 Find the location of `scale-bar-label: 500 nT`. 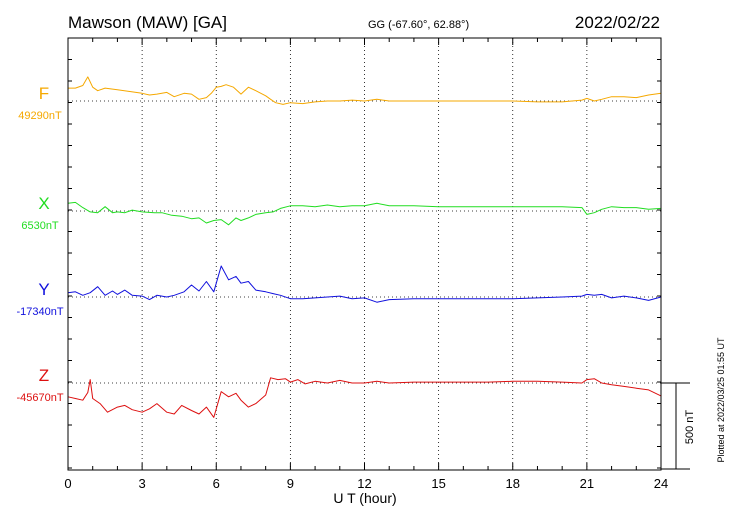

scale-bar-label: 500 nT is located at coordinates (690, 427).